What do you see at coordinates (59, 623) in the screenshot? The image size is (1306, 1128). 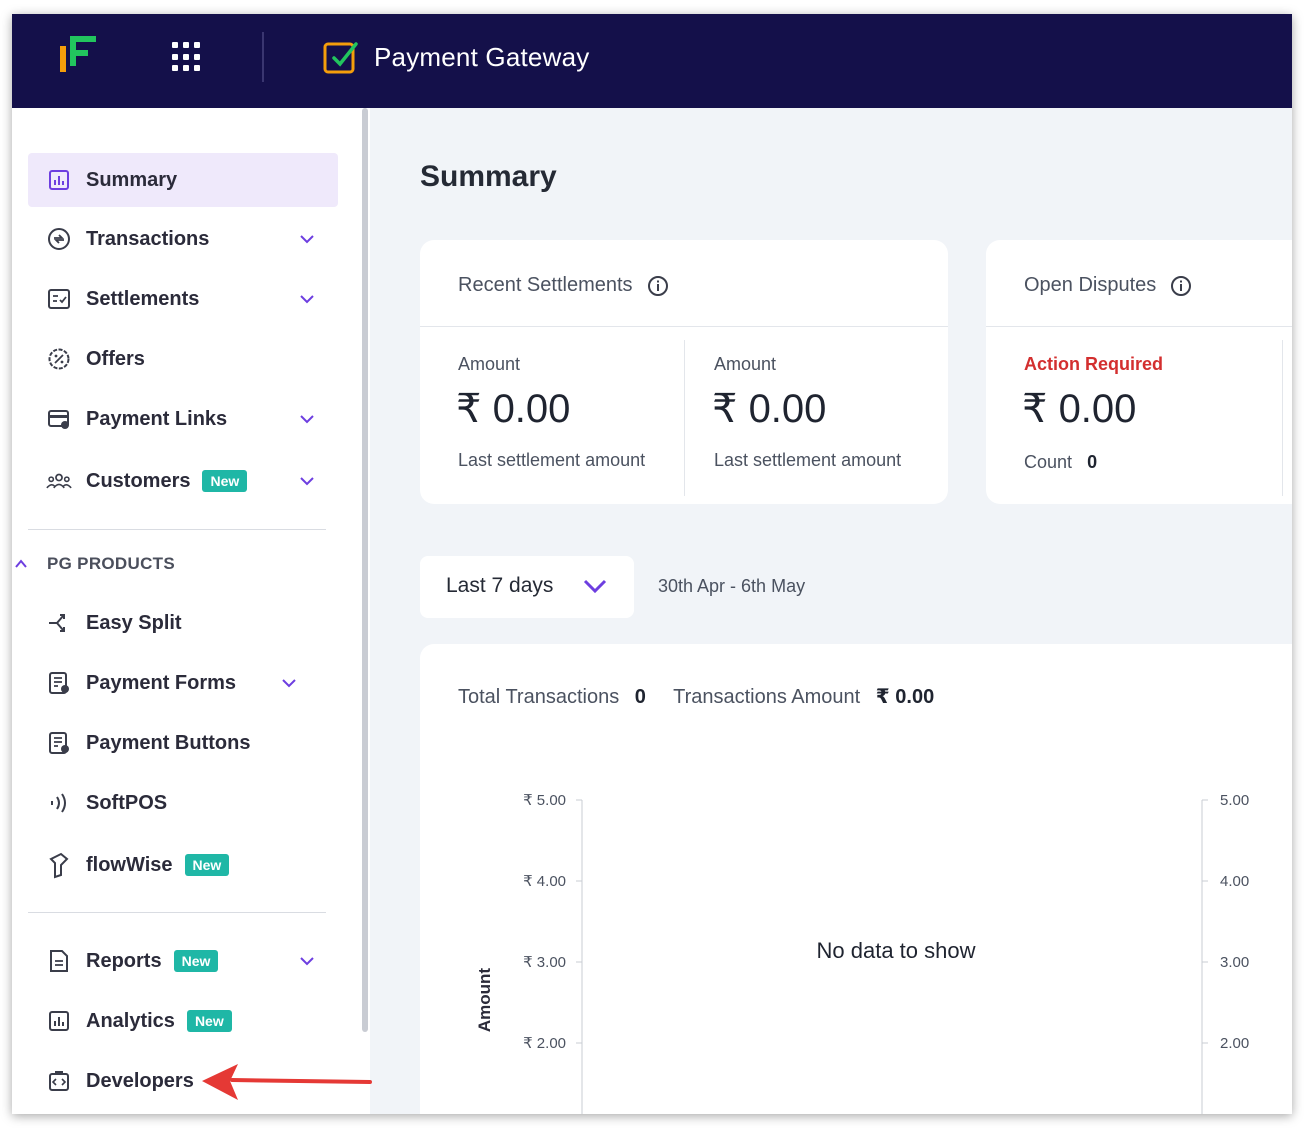 I see `split-icon` at bounding box center [59, 623].